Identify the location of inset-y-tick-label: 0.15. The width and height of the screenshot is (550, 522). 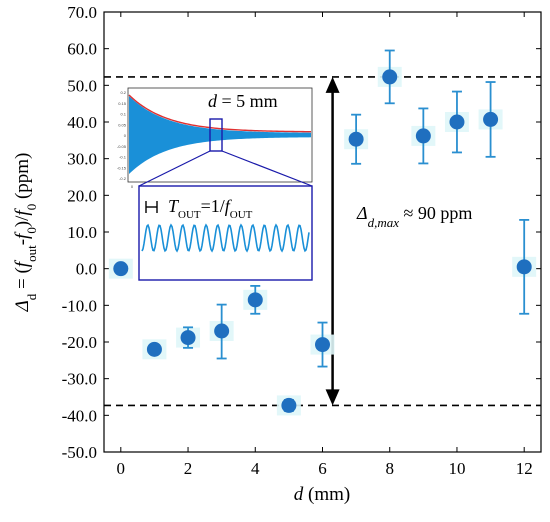
(122, 103).